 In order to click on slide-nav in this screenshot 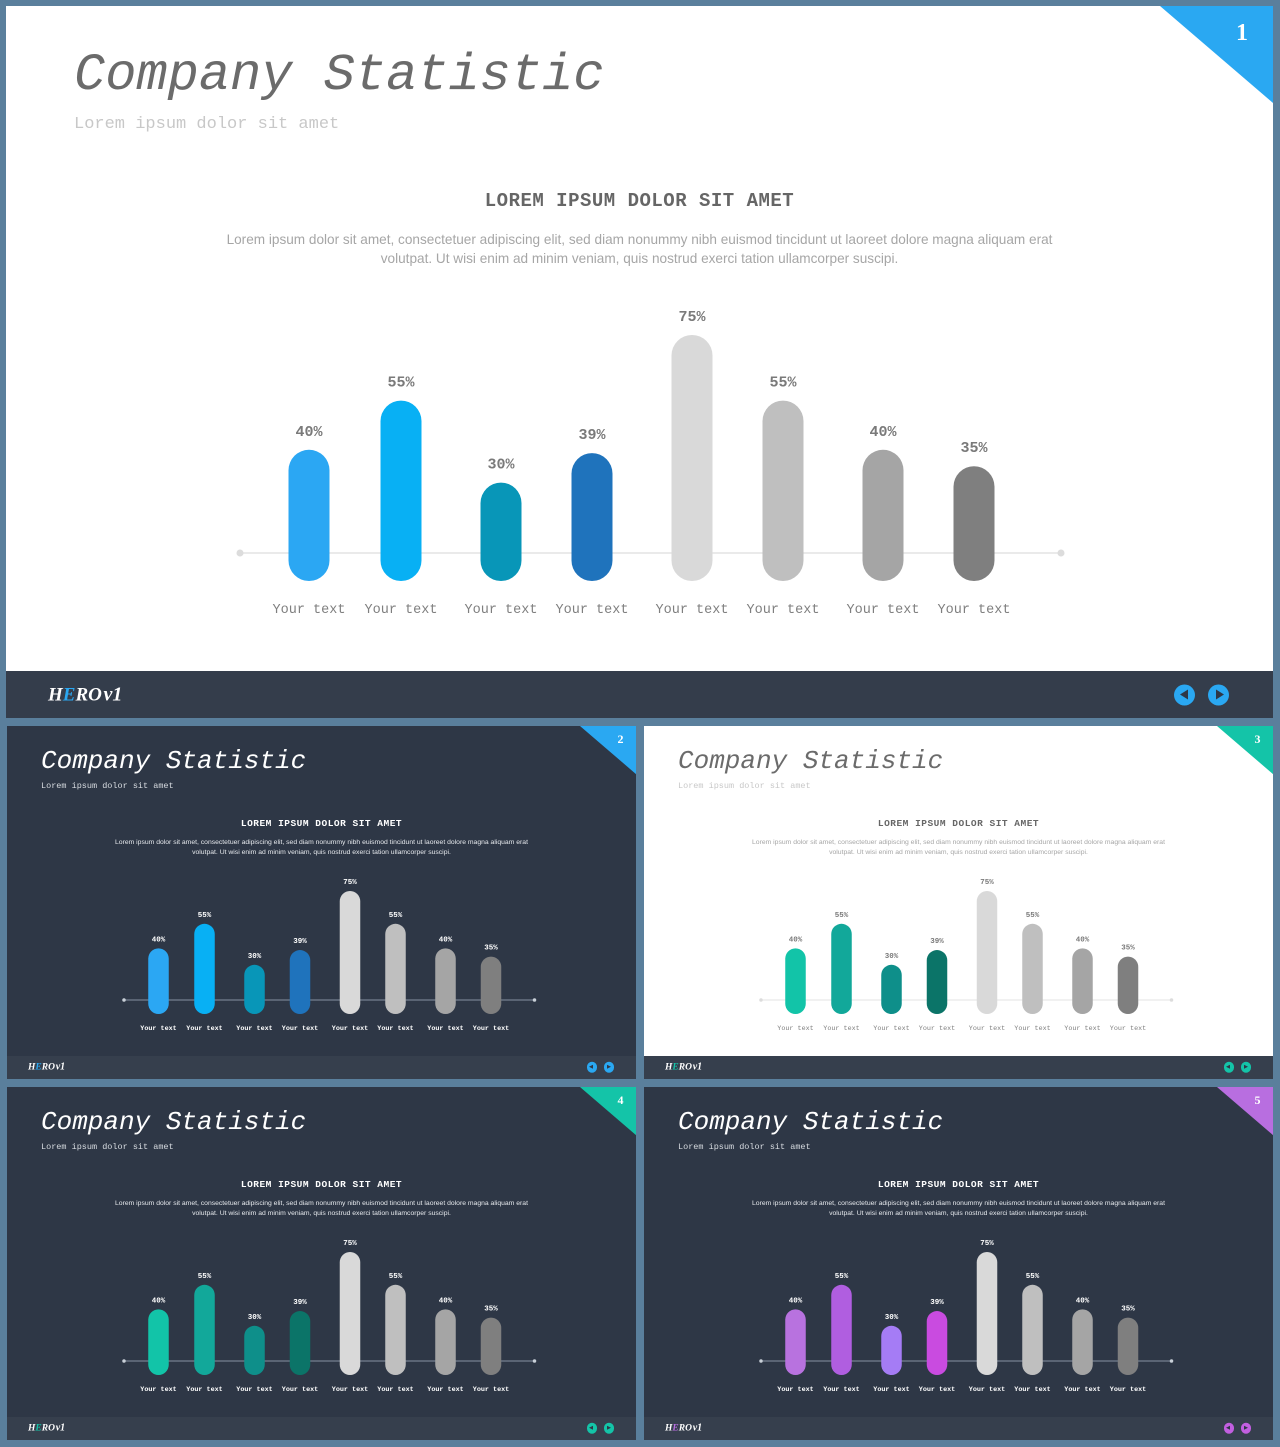, I will do `click(600, 1067)`.